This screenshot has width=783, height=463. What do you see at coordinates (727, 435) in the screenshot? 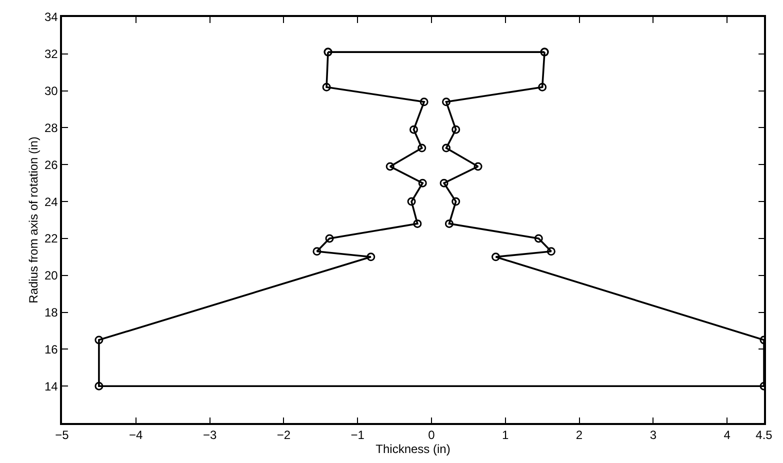
I see `x-tick-label: 4` at bounding box center [727, 435].